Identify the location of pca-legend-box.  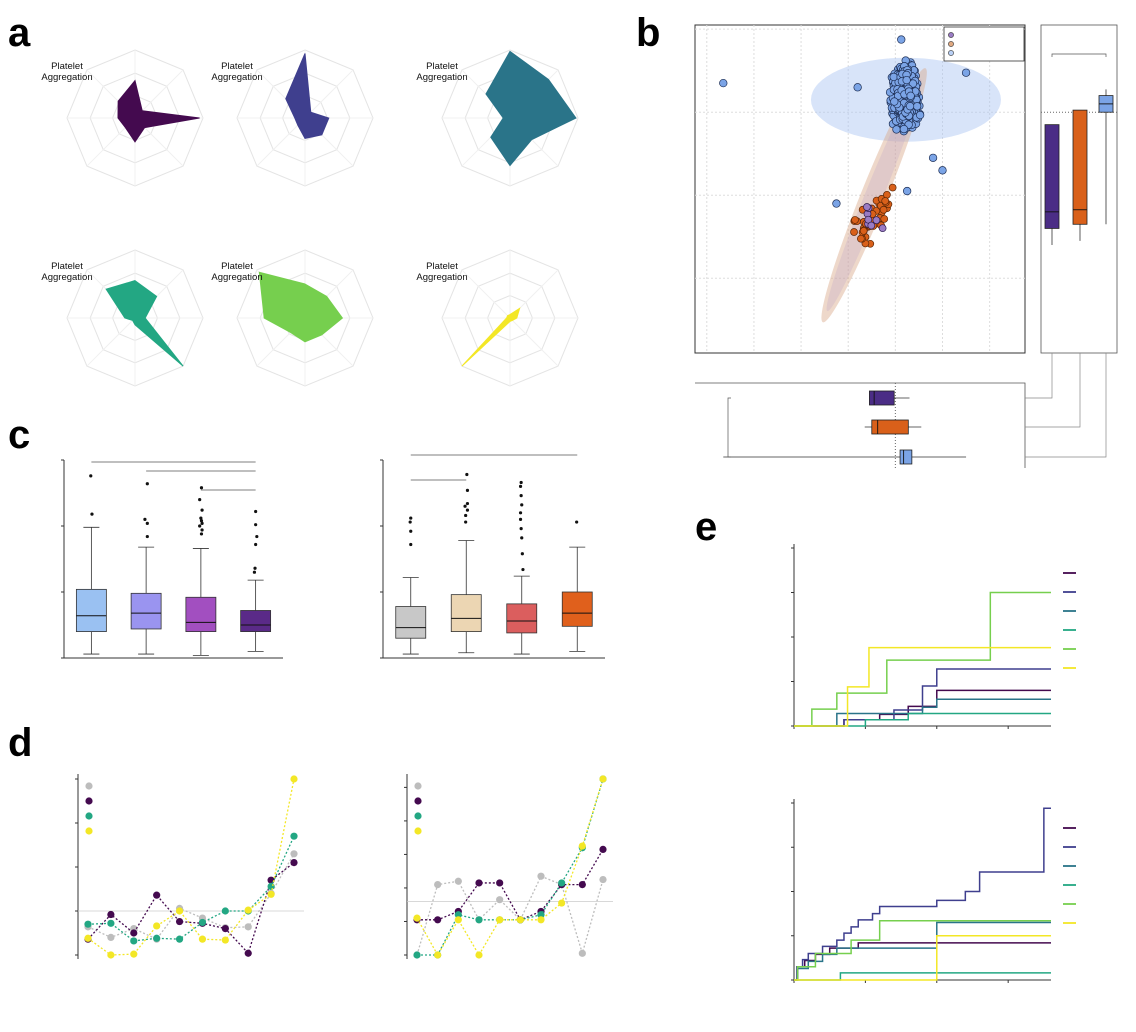
(984, 44).